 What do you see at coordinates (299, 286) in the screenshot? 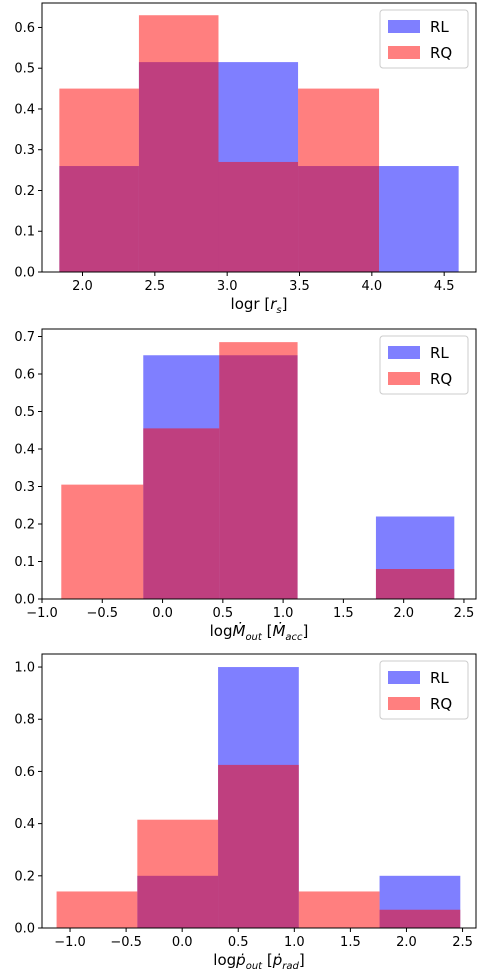
I see `x-tick-label: 3.5` at bounding box center [299, 286].